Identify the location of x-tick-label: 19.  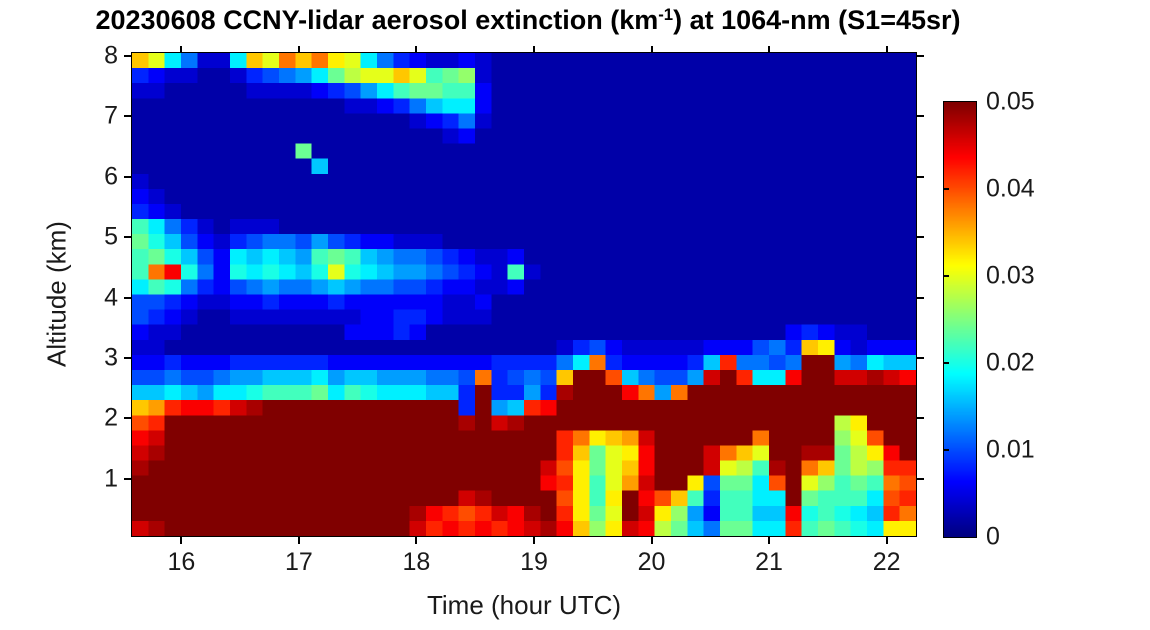
(534, 562).